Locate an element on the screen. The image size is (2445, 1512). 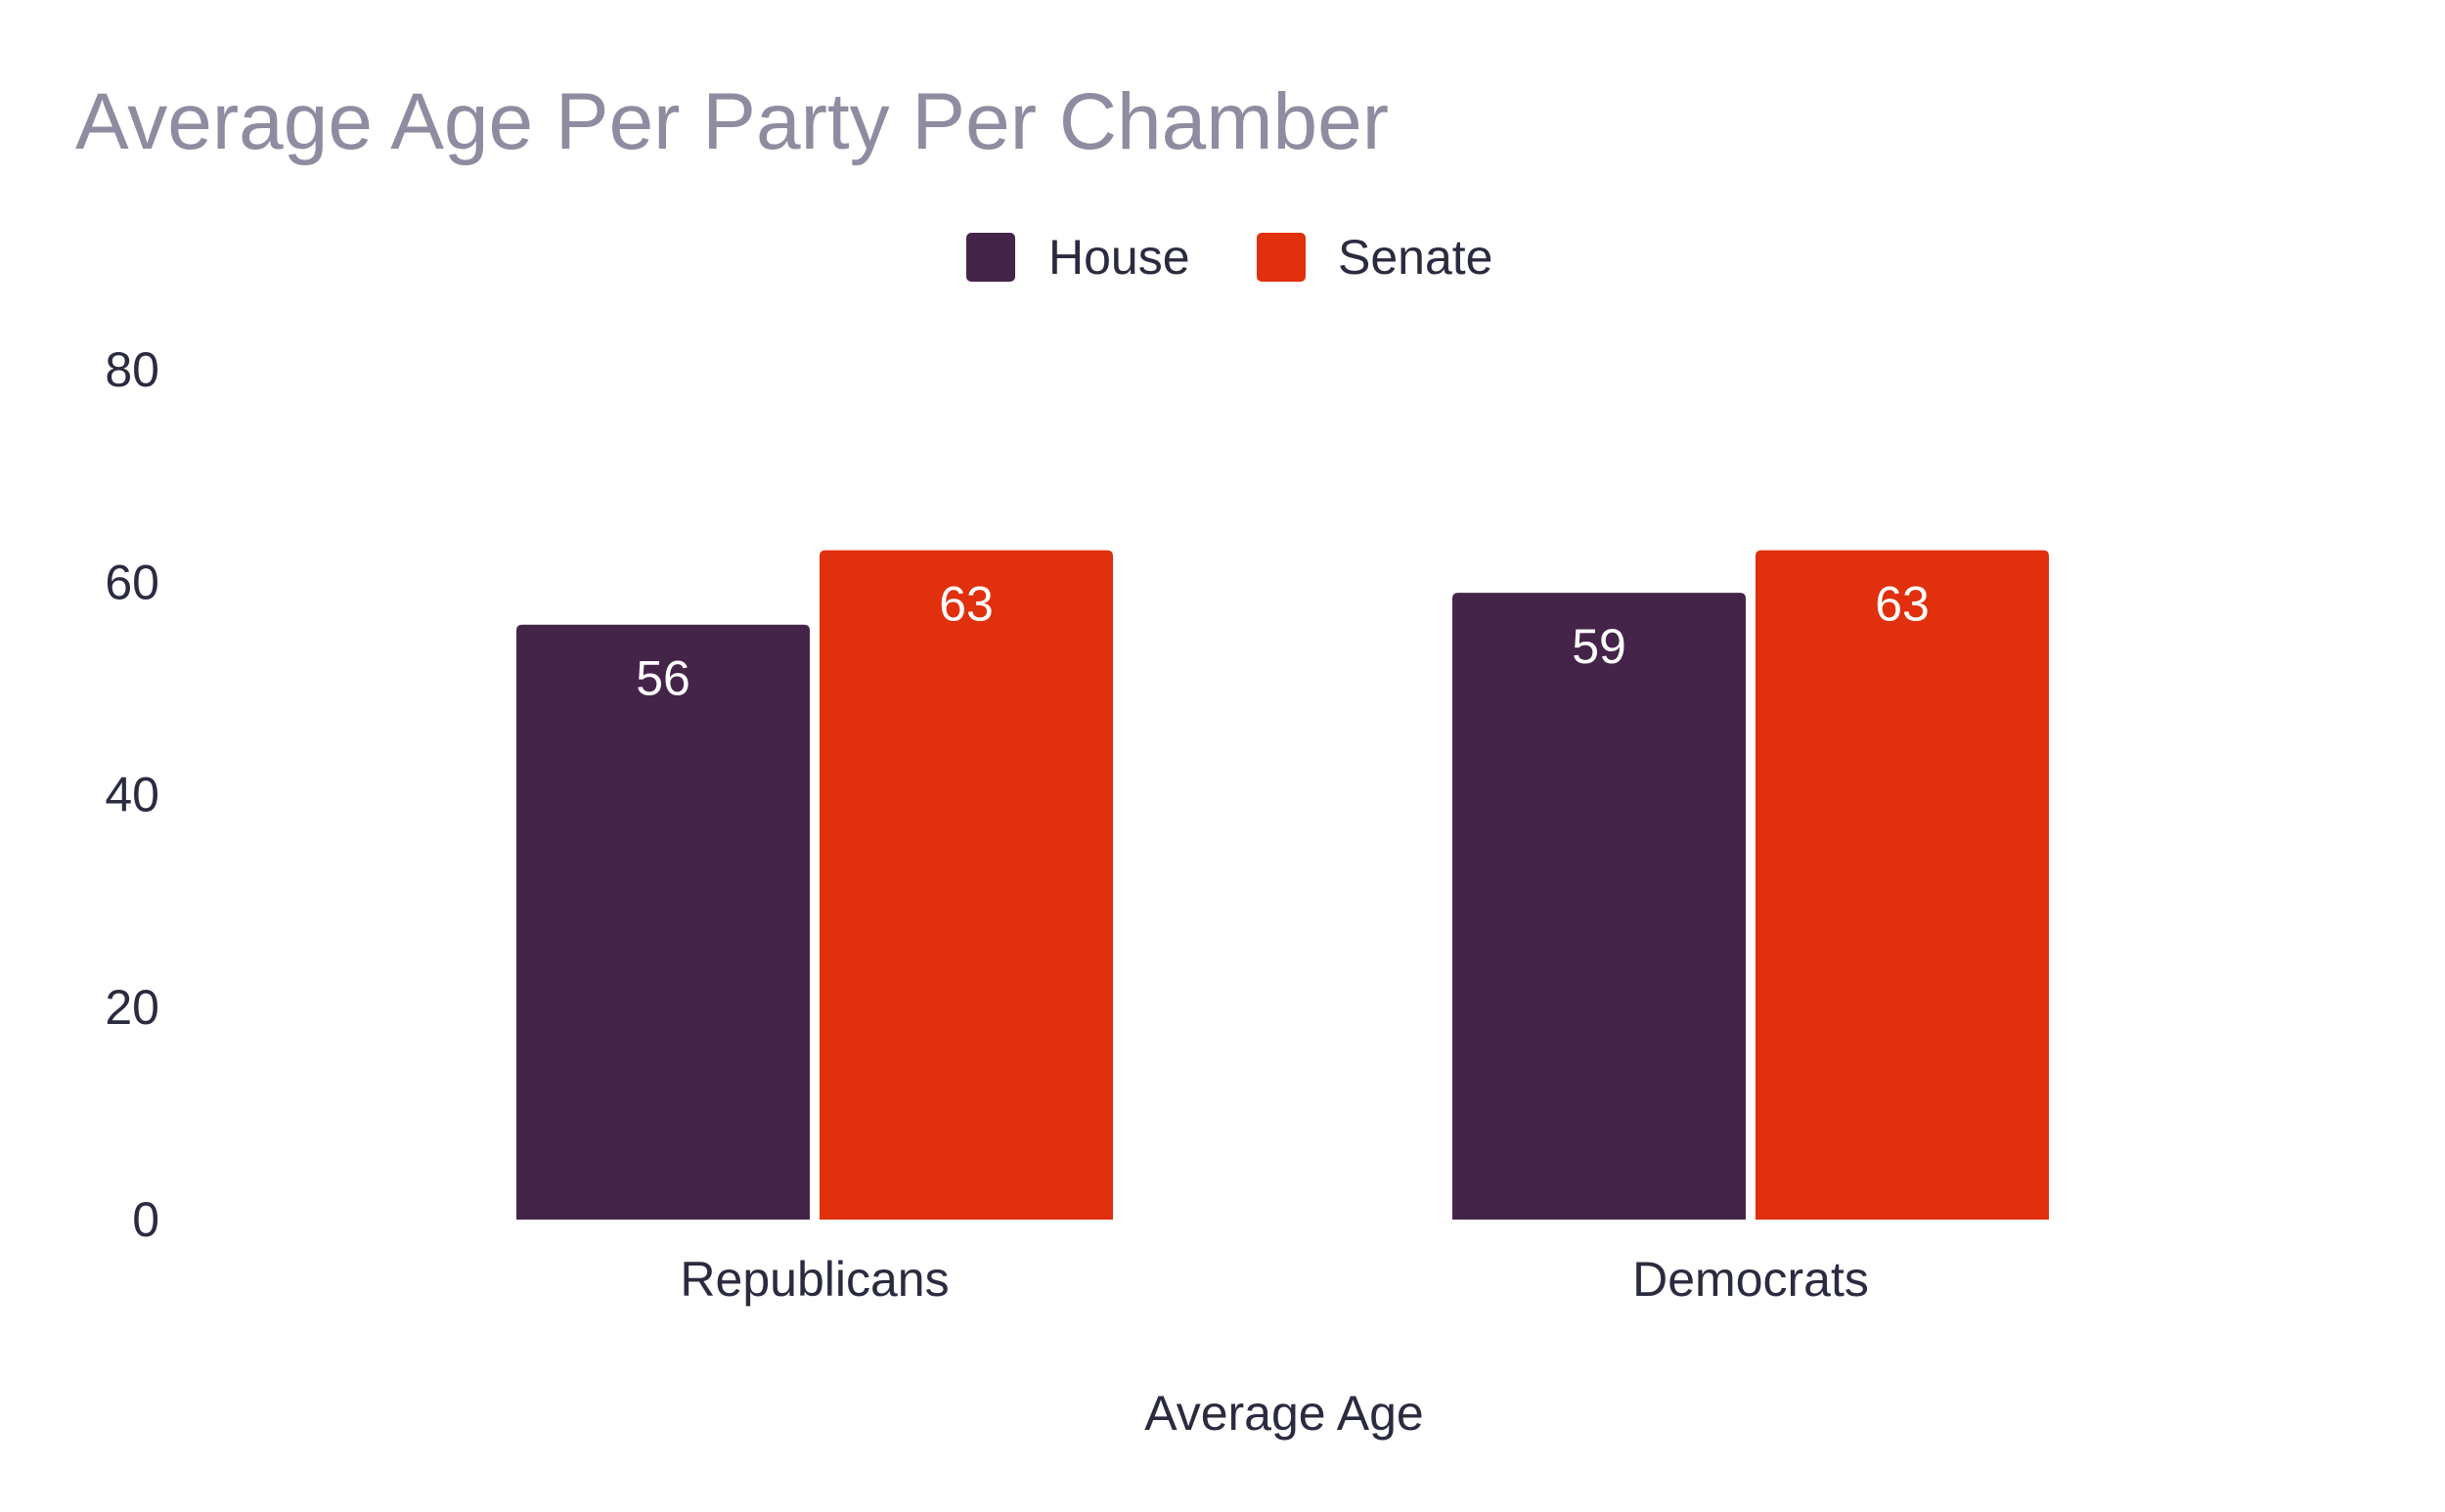
bar-house-republicans is located at coordinates (663, 922).